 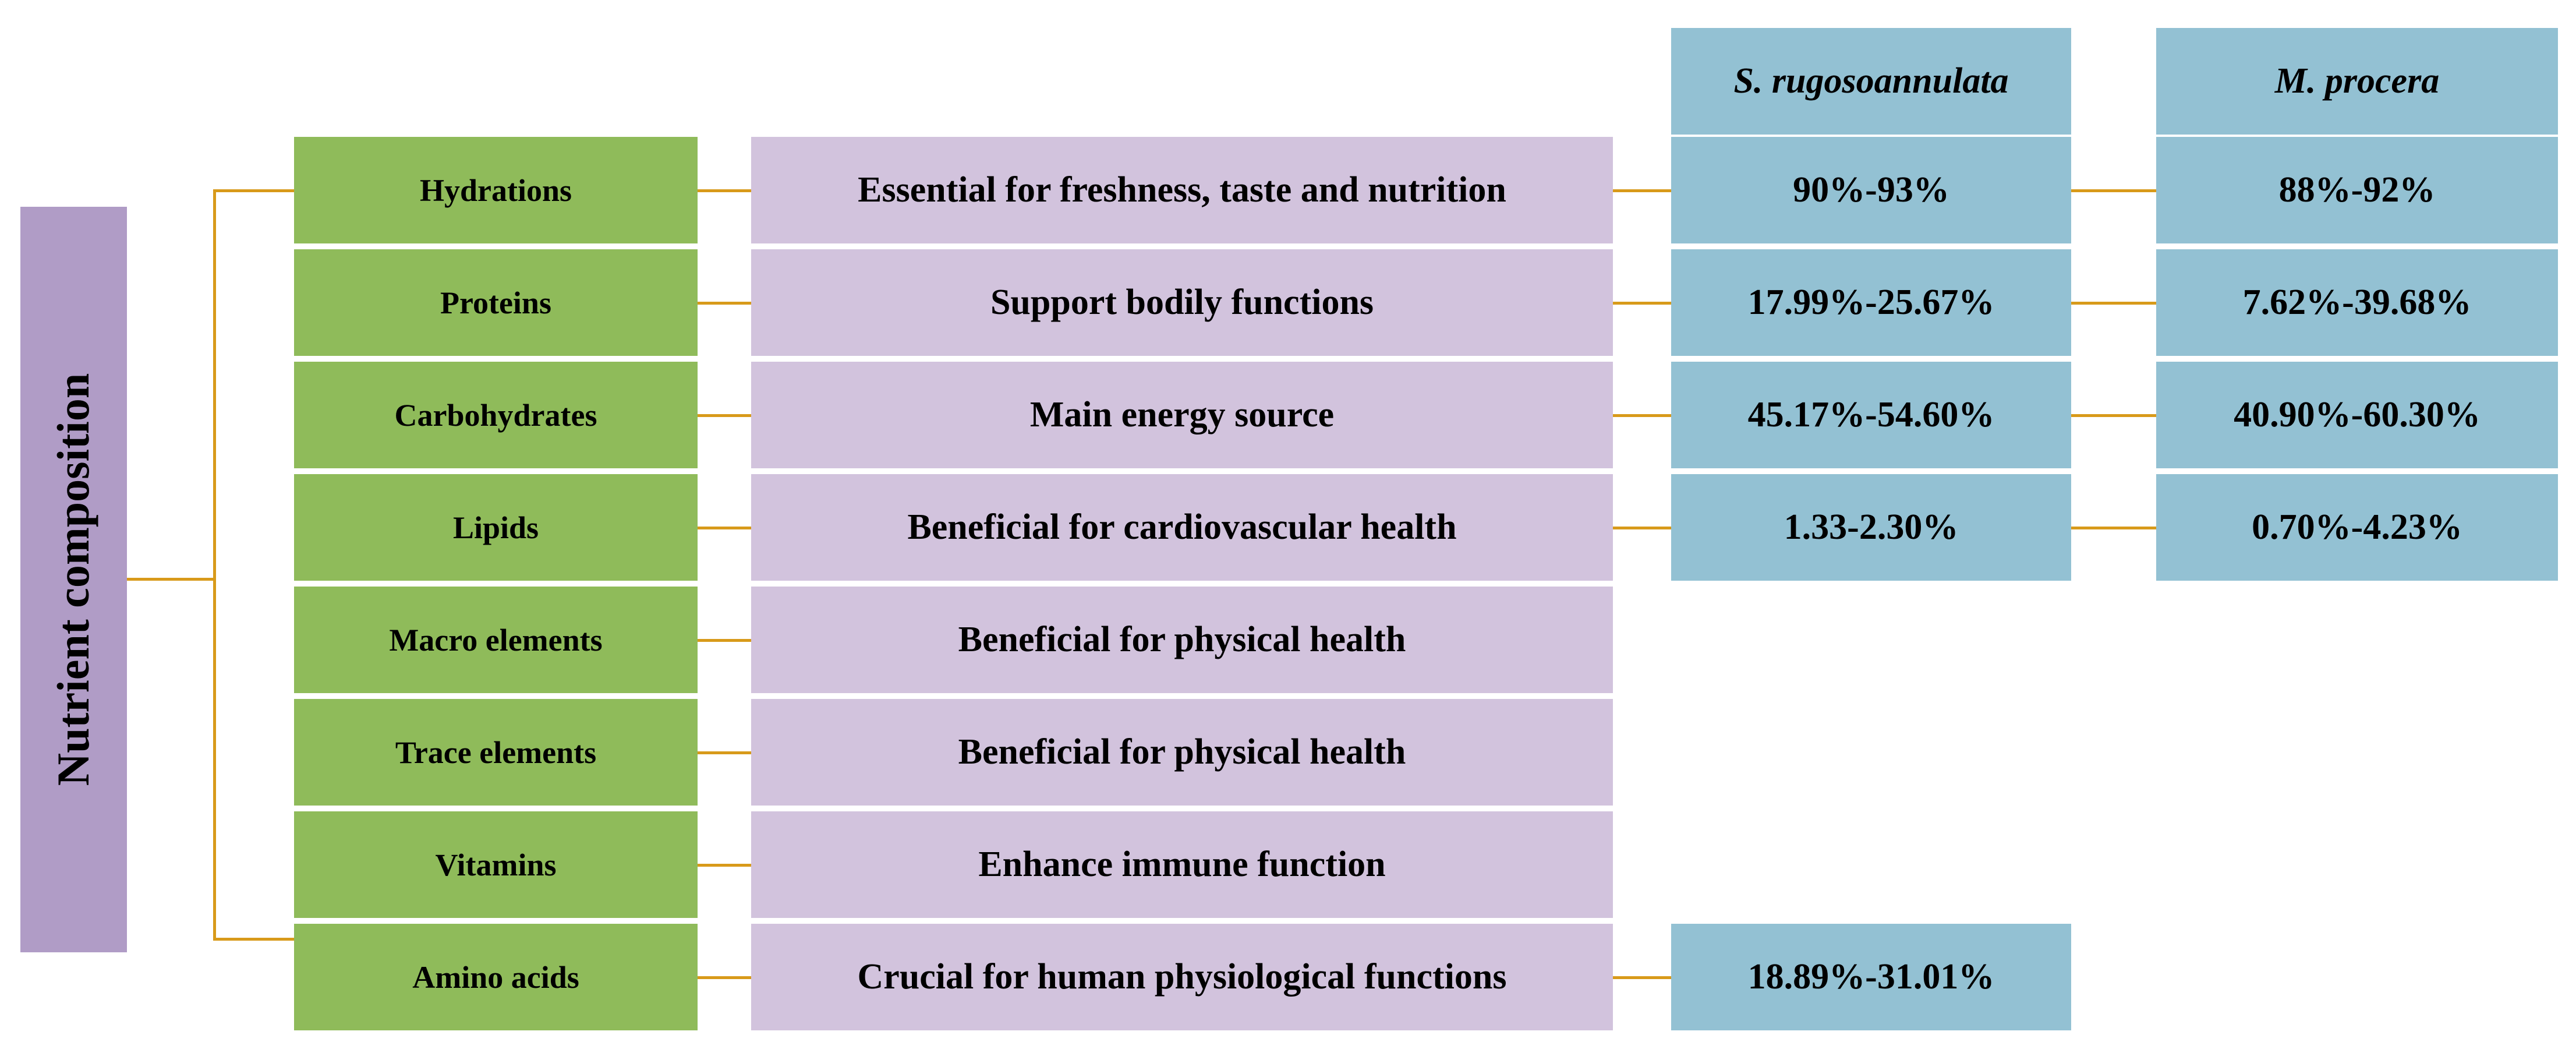 What do you see at coordinates (1182, 303) in the screenshot?
I see `function-box: Support bodily functions` at bounding box center [1182, 303].